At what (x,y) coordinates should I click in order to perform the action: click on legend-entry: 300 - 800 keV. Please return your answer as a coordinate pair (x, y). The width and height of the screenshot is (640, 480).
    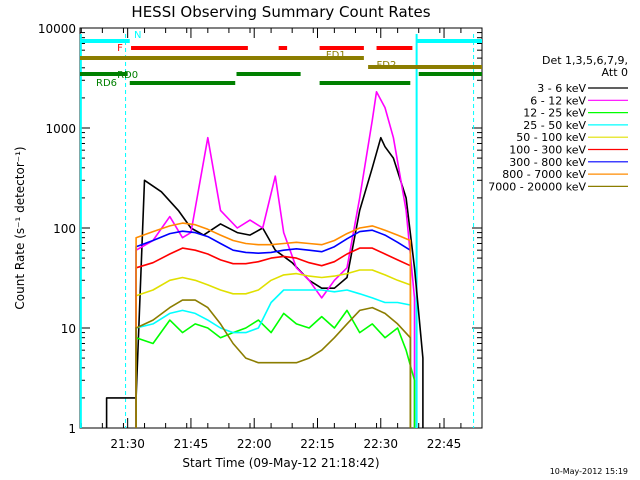
    Looking at the image, I should click on (547, 162).